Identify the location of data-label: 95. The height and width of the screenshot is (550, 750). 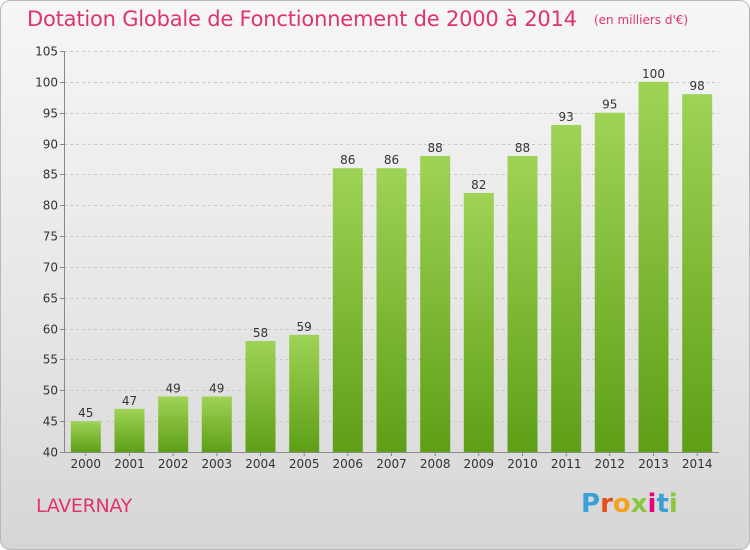
(609, 105).